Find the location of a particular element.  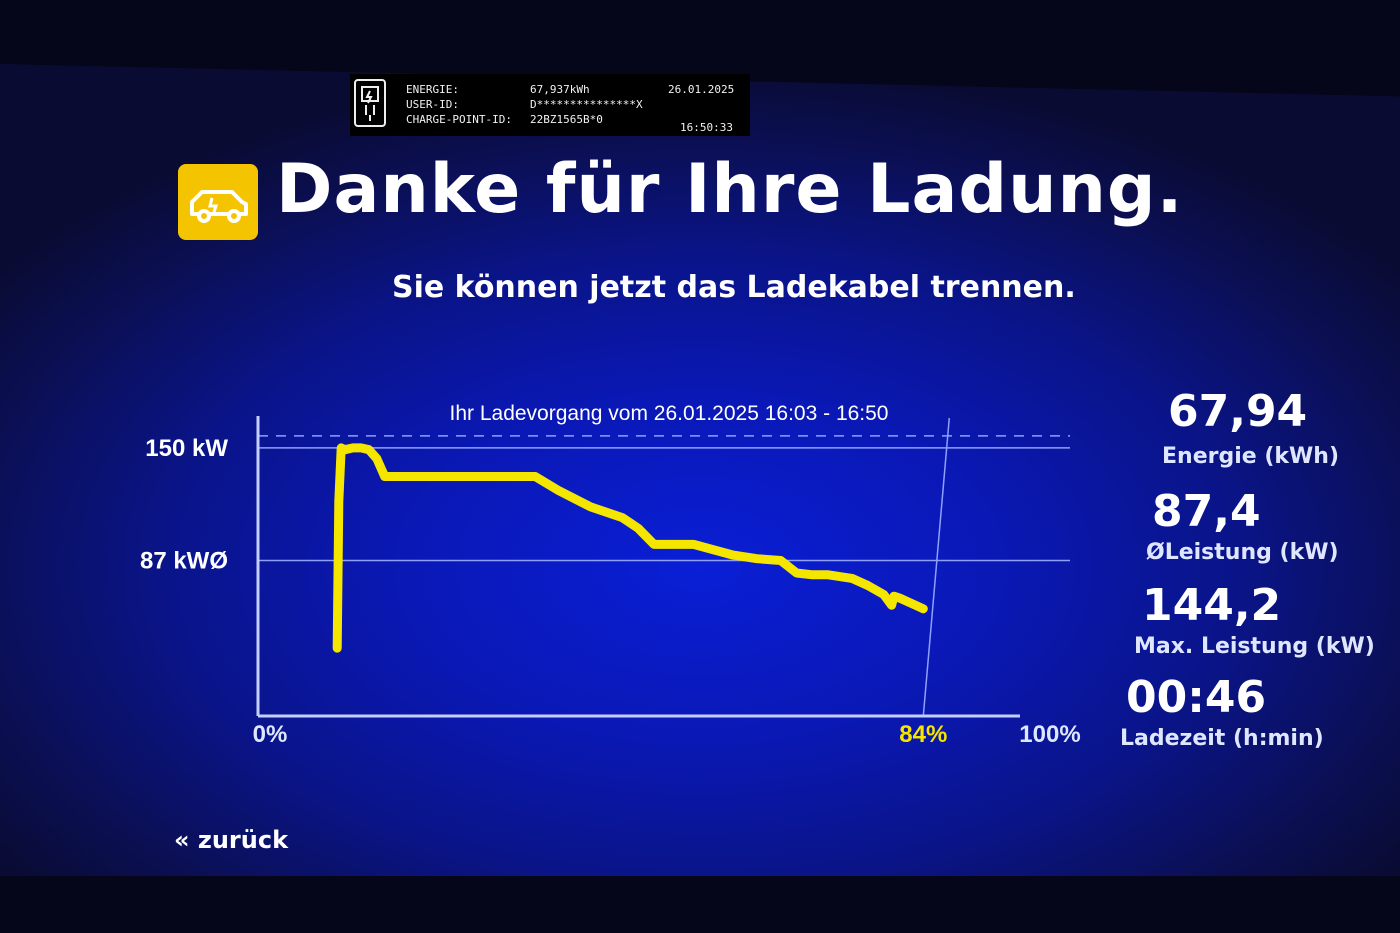

stat-label: Ladezeit (h:min) is located at coordinates (1222, 738).